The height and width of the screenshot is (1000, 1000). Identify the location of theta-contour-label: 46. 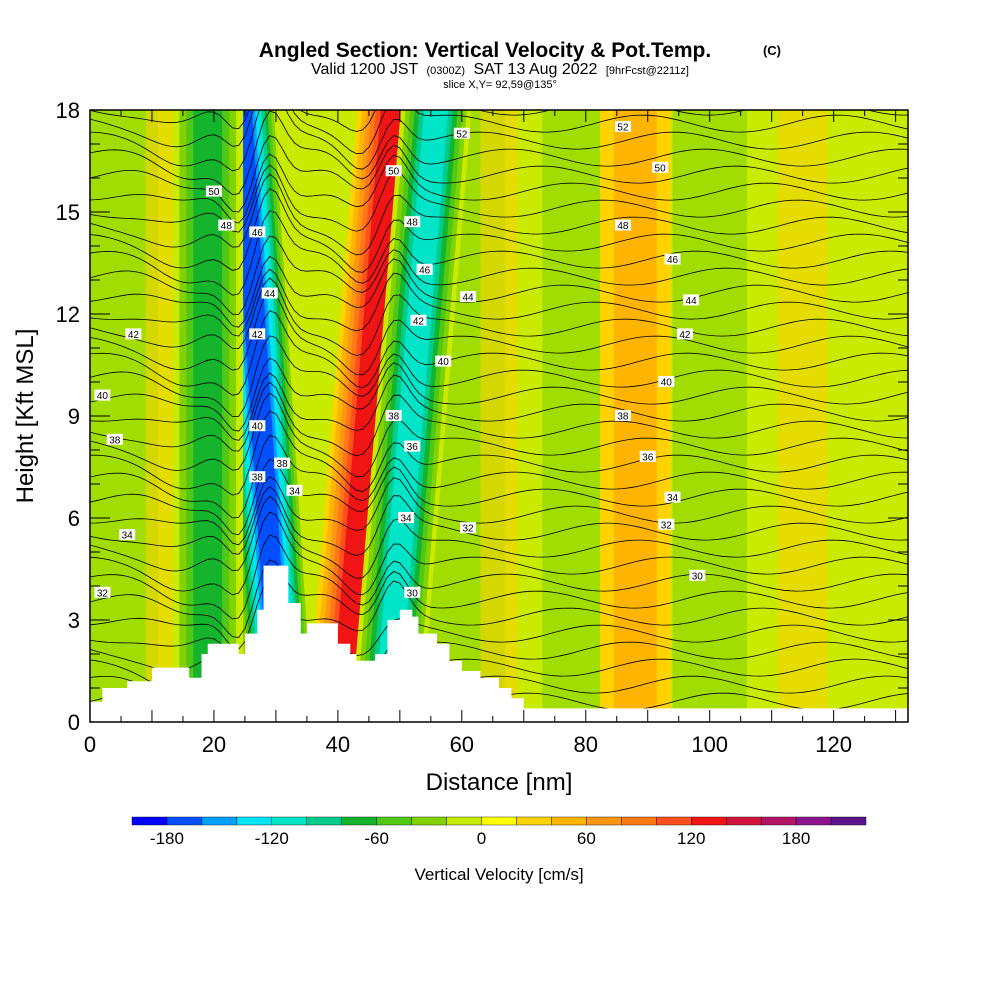
(257, 232).